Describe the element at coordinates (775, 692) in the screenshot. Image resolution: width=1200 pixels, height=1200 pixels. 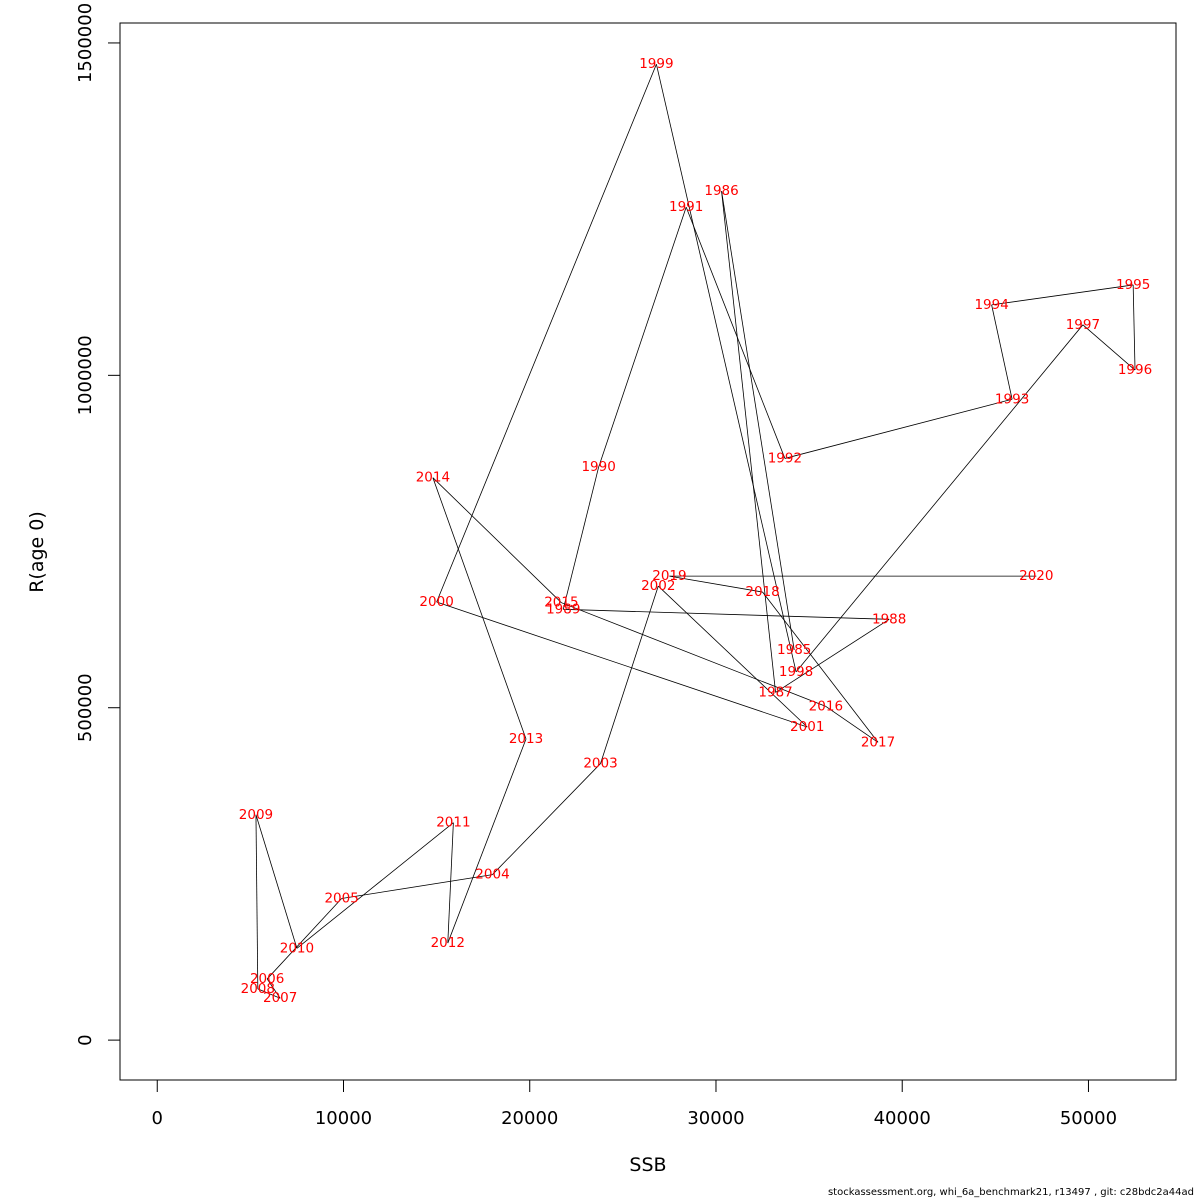
I see `year-label-1987: 1987` at that location.